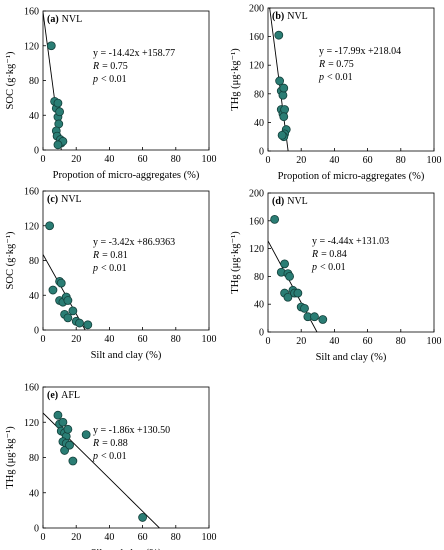 This screenshot has width=444, height=550. Describe the element at coordinates (134, 53) in the screenshot. I see `fit-equation: y = -14.42x +158.77` at that location.